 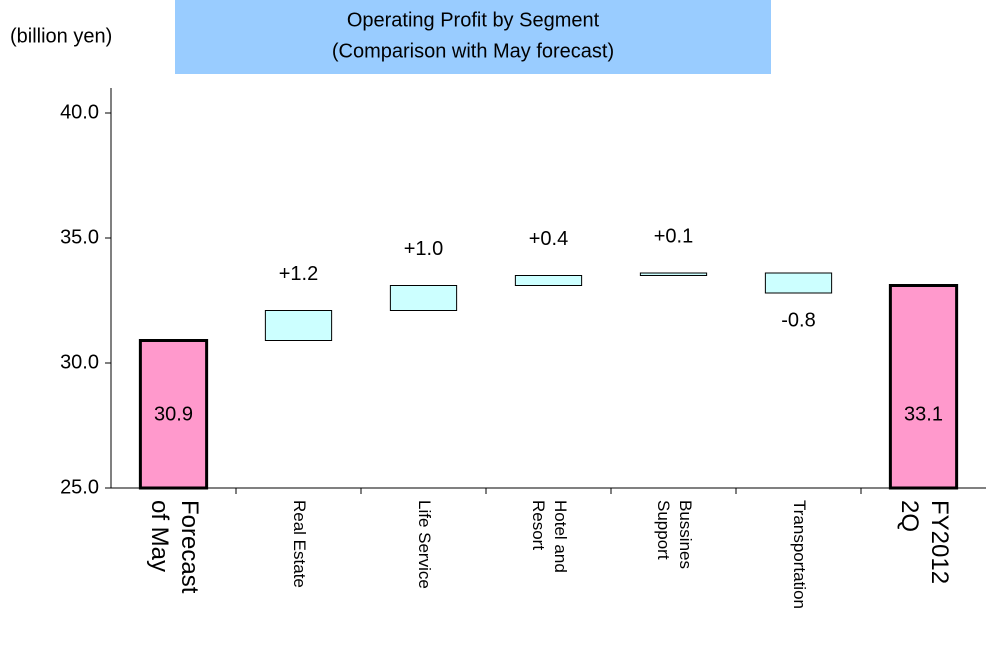 What do you see at coordinates (473, 20) in the screenshot?
I see `chart-title: Operating Profit by Segment` at bounding box center [473, 20].